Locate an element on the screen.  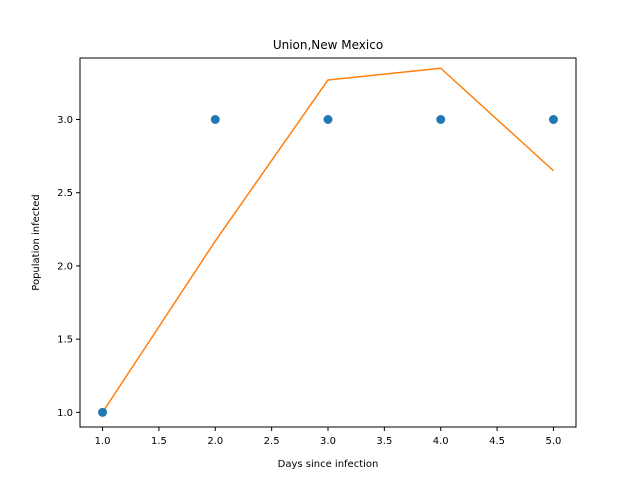
x-axis-ticks: 1.0 1.5 2.0 2.5 3.0 3.5 4.0 4.5 5.0 is located at coordinates (328, 437).